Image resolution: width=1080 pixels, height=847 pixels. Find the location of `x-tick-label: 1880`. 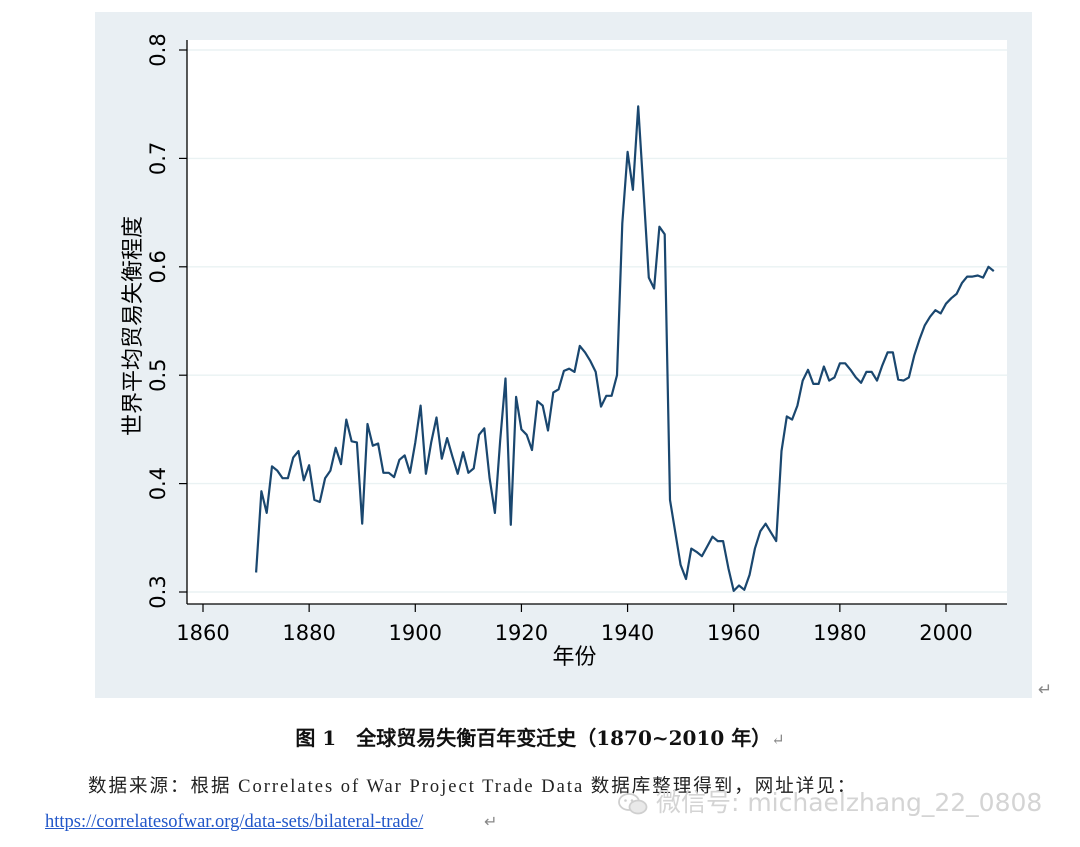

x-tick-label: 1880 is located at coordinates (308, 633).